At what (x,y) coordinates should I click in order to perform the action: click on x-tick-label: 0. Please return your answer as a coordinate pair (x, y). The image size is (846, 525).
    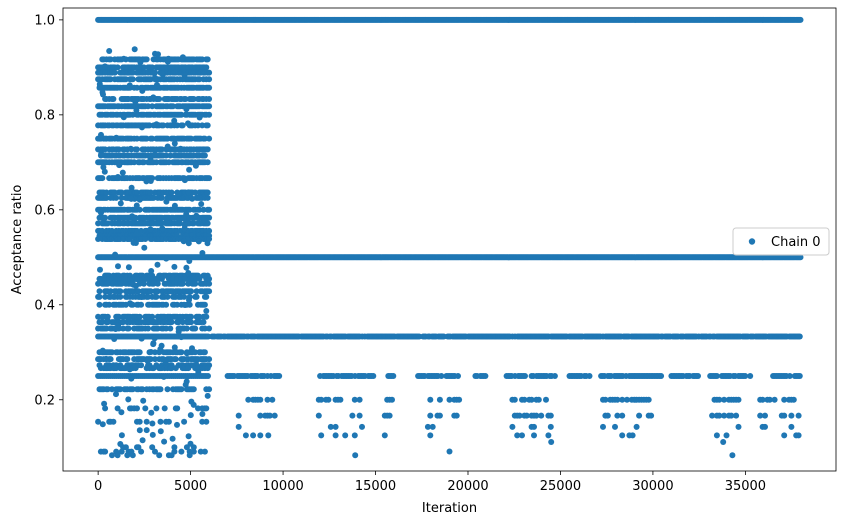
    Looking at the image, I should click on (98, 486).